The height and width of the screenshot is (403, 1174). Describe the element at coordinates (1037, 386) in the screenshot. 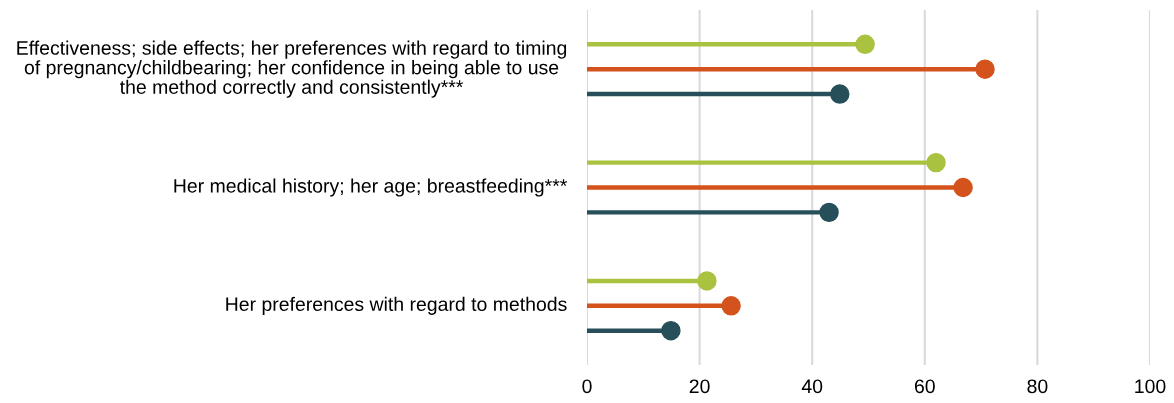

I see `x-tick-label: 80` at that location.